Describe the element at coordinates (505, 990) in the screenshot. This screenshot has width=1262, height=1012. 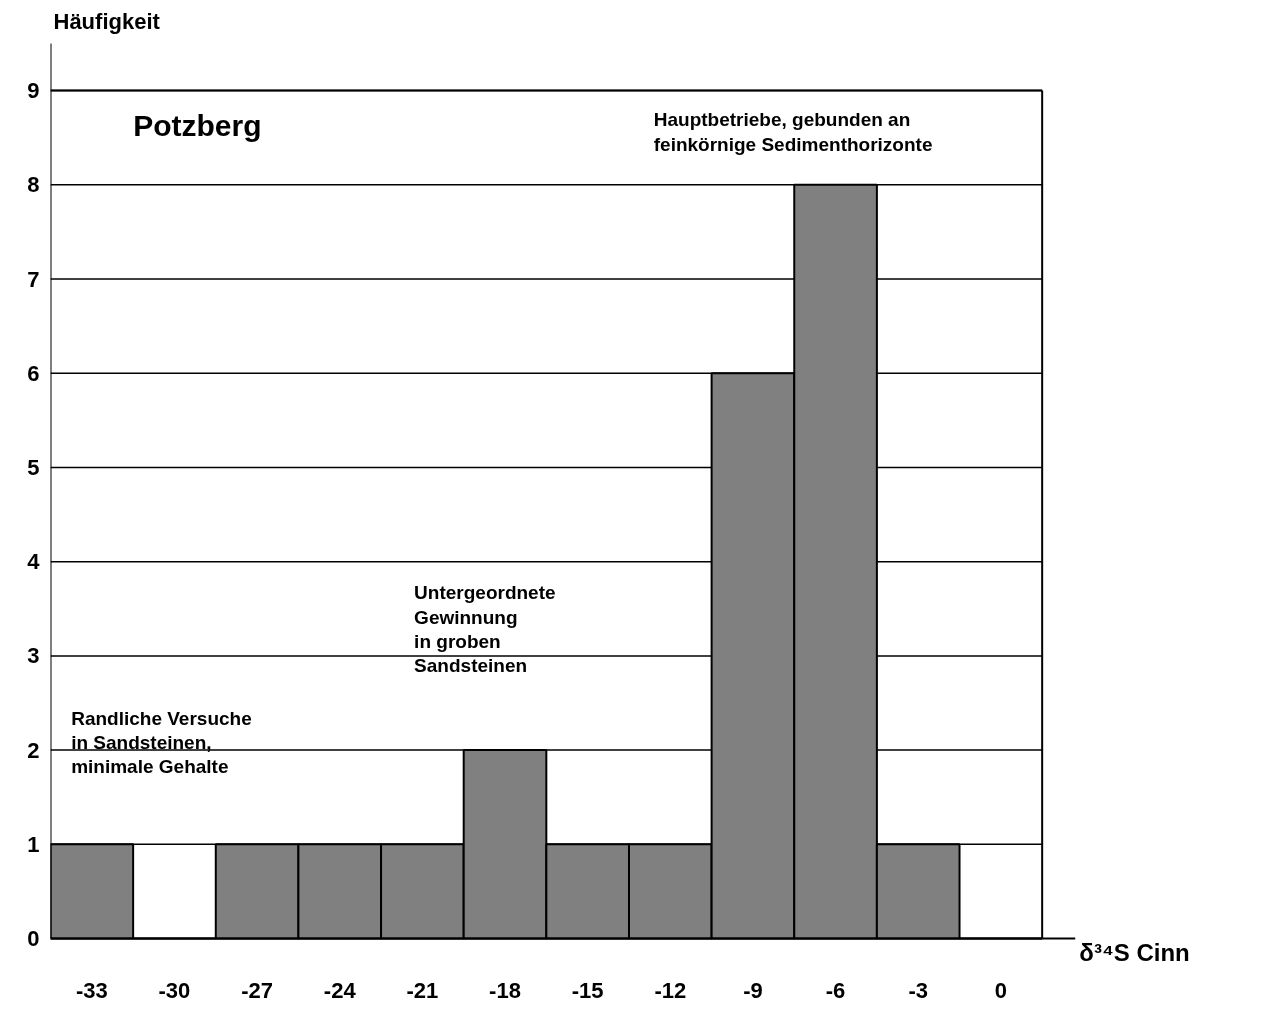
I see `x-tick-label: -18` at that location.